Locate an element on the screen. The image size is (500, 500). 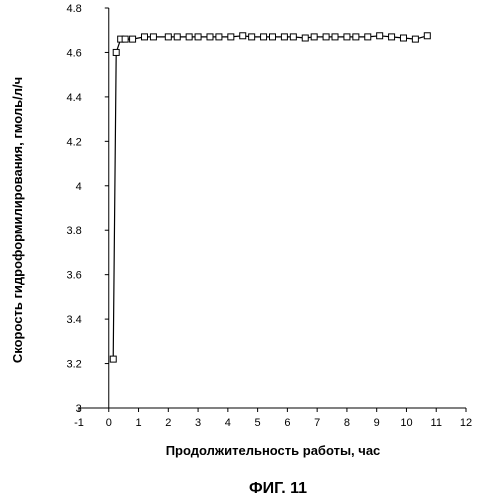
x-tick-label: 11 is located at coordinates (436, 423).